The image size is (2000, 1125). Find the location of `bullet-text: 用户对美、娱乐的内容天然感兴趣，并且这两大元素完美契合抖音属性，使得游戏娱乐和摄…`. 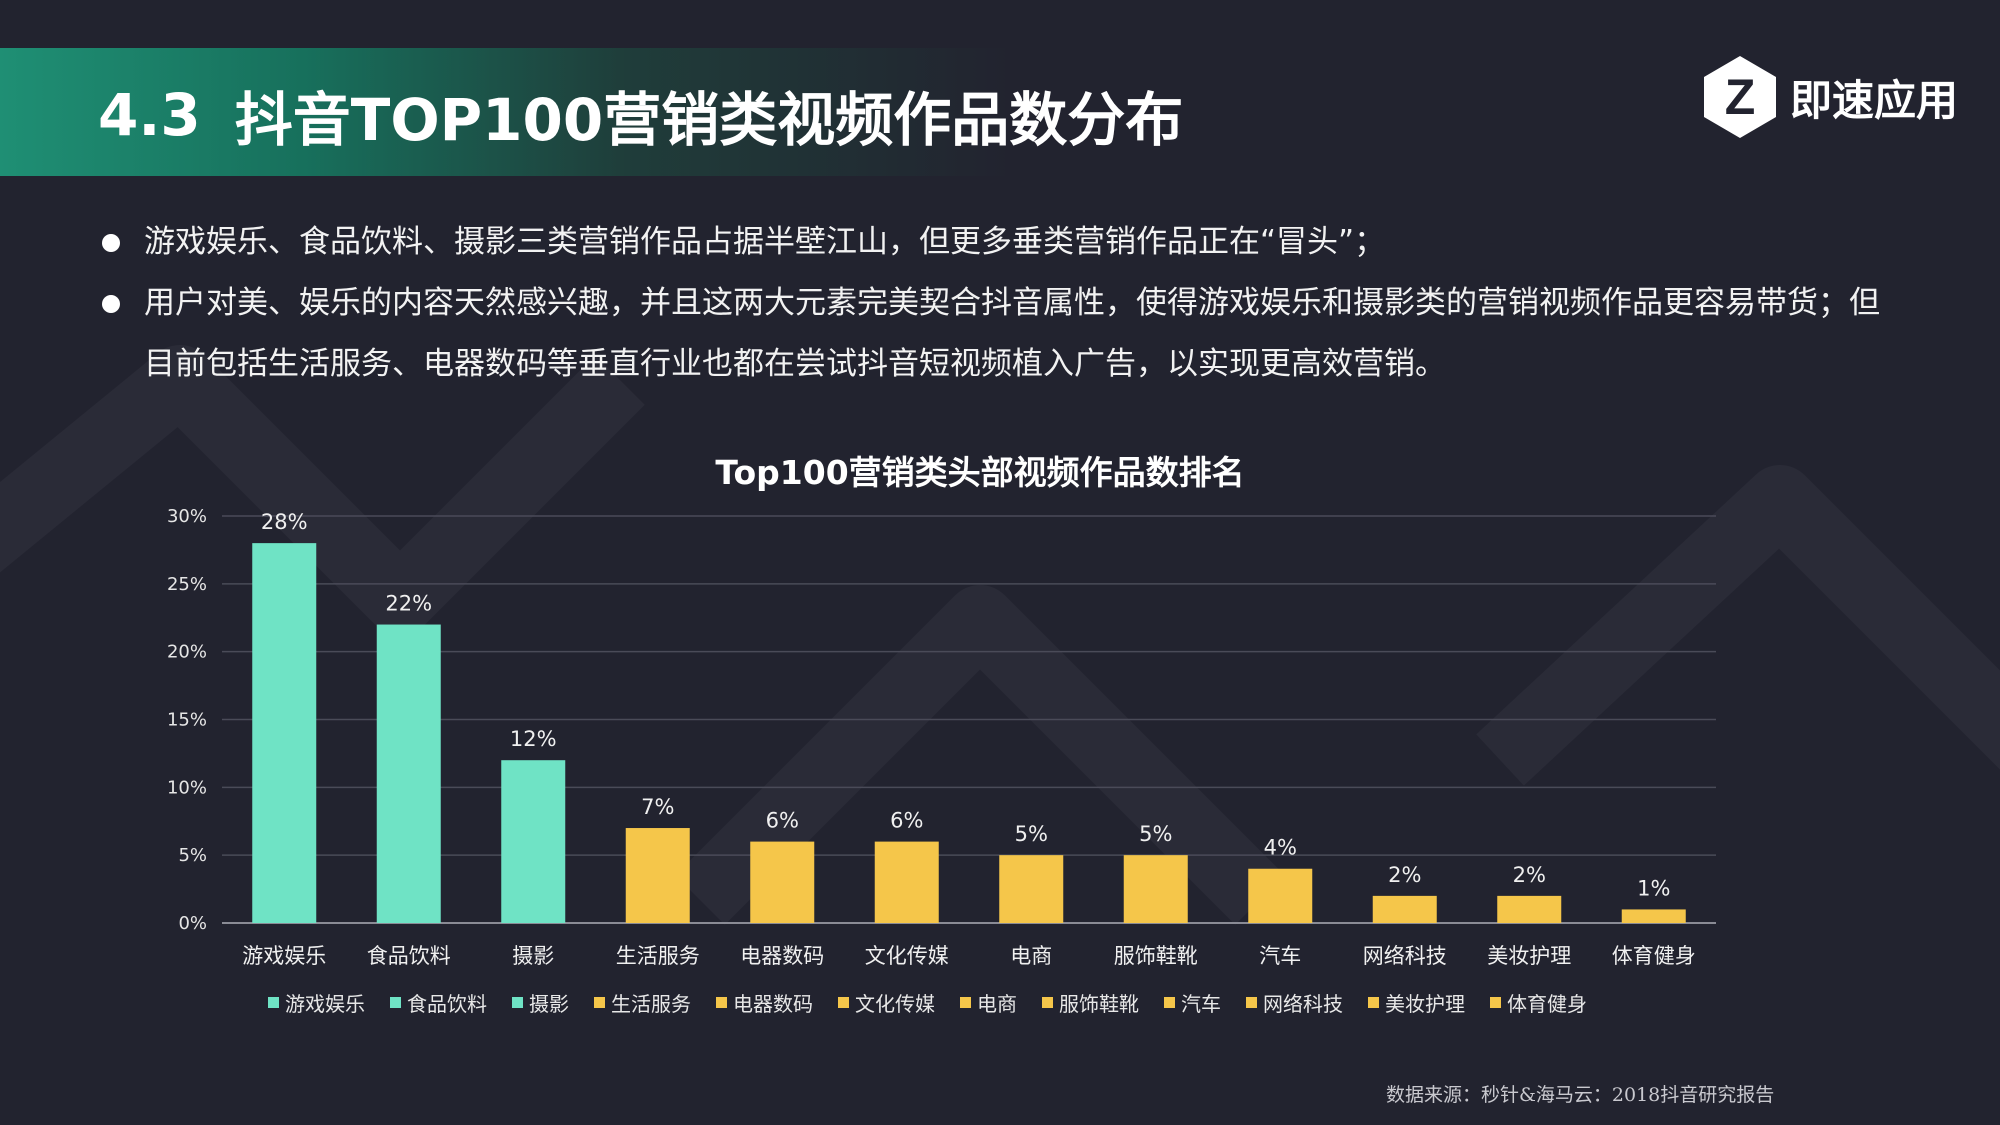

bullet-text: 用户对美、娱乐的内容天然感兴趣，并且这两大元素完美契合抖音属性，使得游戏娱乐和摄… is located at coordinates (1012, 333).